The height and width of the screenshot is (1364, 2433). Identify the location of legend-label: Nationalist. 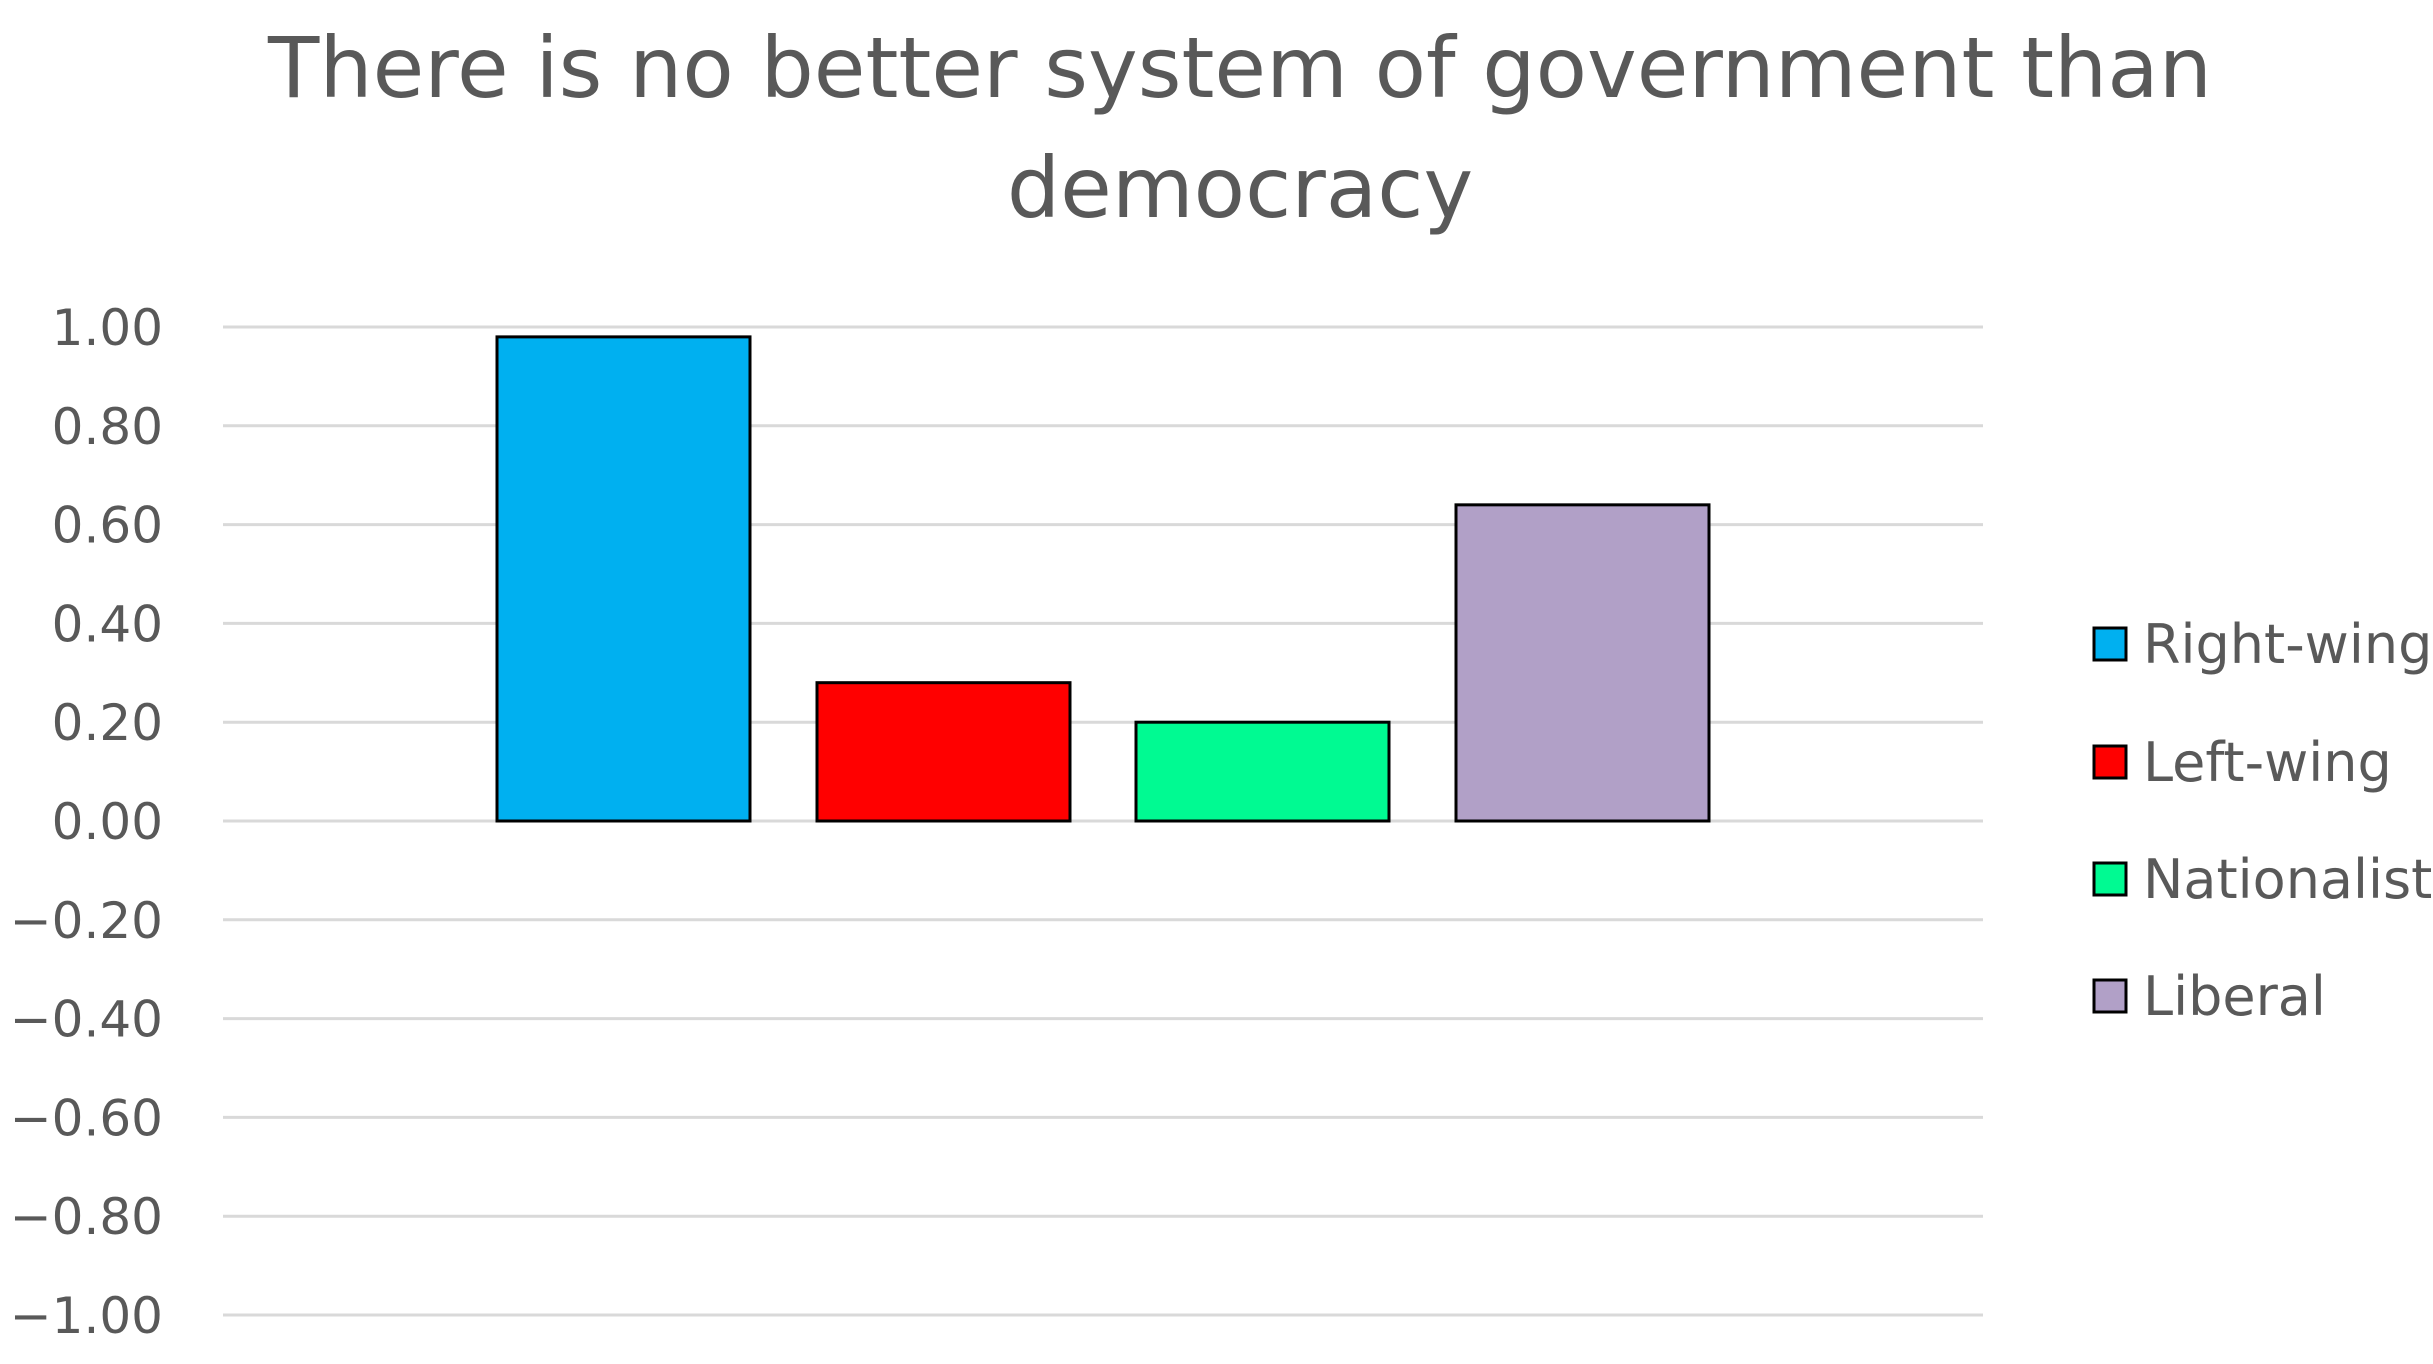
(2287, 879).